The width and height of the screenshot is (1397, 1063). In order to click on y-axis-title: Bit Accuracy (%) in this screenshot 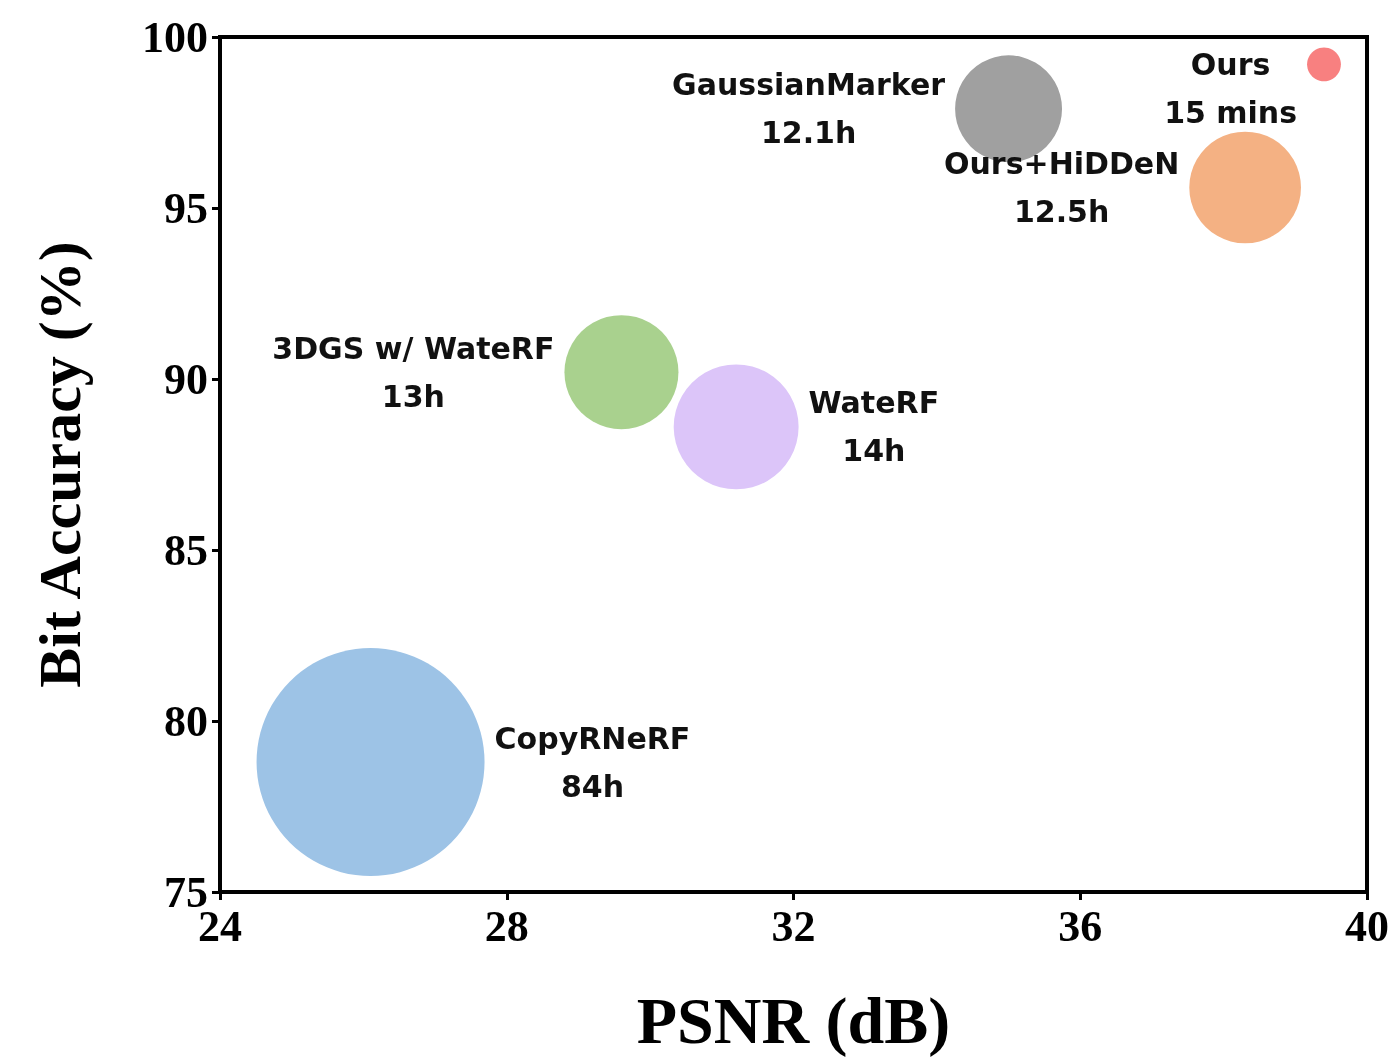, I will do `click(60, 464)`.